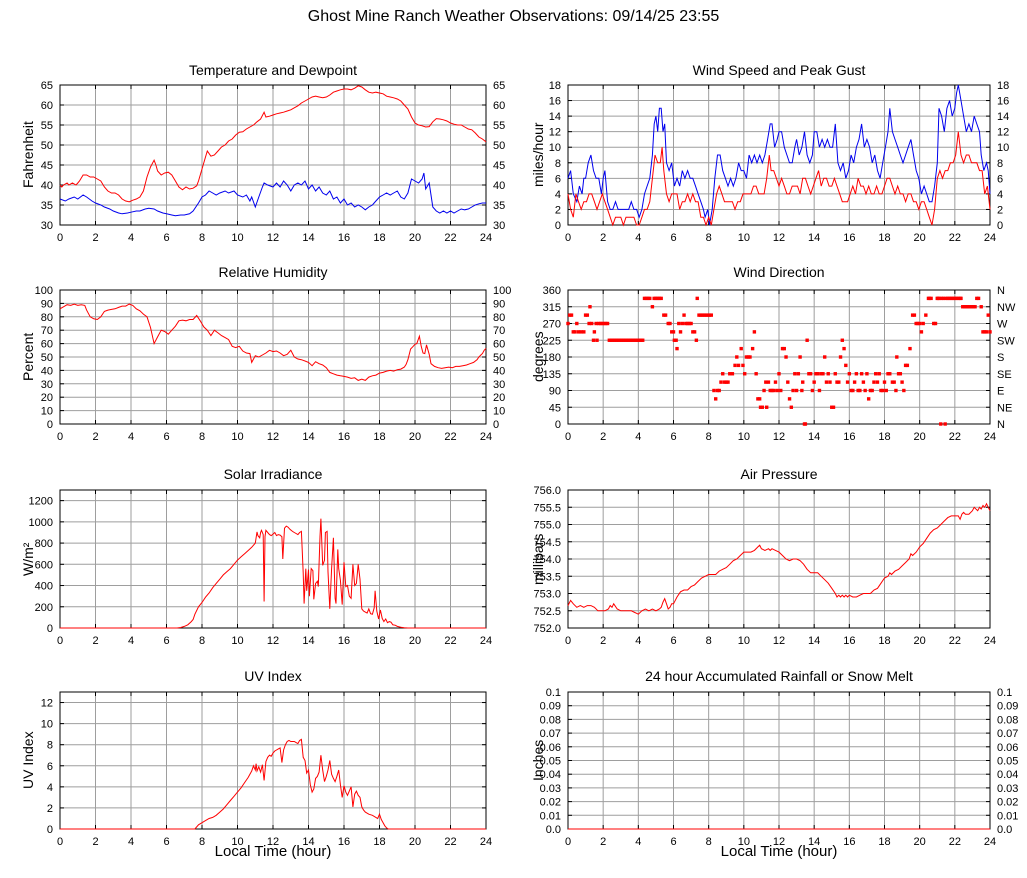 Image resolution: width=1027 pixels, height=878 pixels. What do you see at coordinates (47, 126) in the screenshot?
I see `svg-text: 55` at bounding box center [47, 126].